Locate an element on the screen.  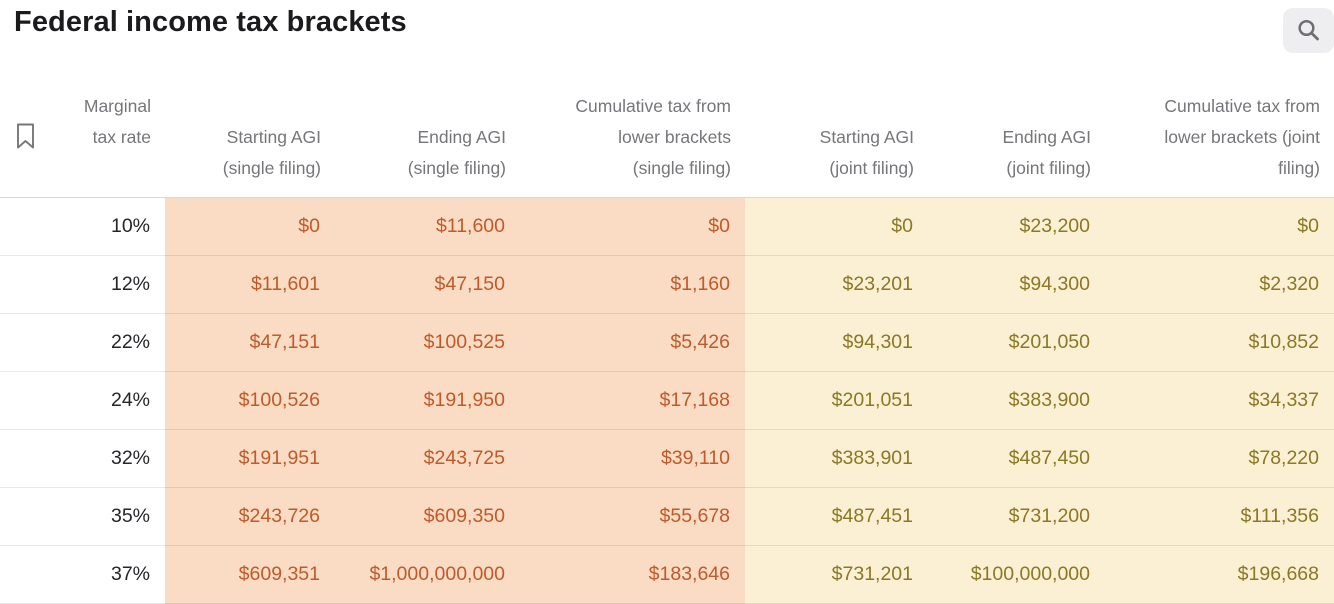
cell-single-cumtax: $0 is located at coordinates (632, 226).